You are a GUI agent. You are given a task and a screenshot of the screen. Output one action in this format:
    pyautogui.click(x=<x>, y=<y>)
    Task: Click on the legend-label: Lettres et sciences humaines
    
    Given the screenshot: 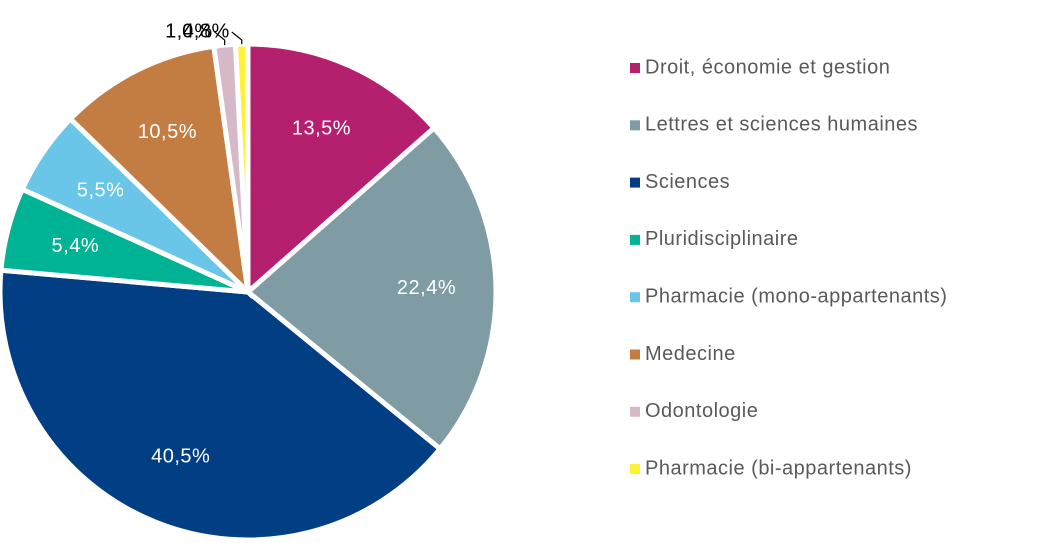 What is the action you would take?
    pyautogui.click(x=781, y=125)
    